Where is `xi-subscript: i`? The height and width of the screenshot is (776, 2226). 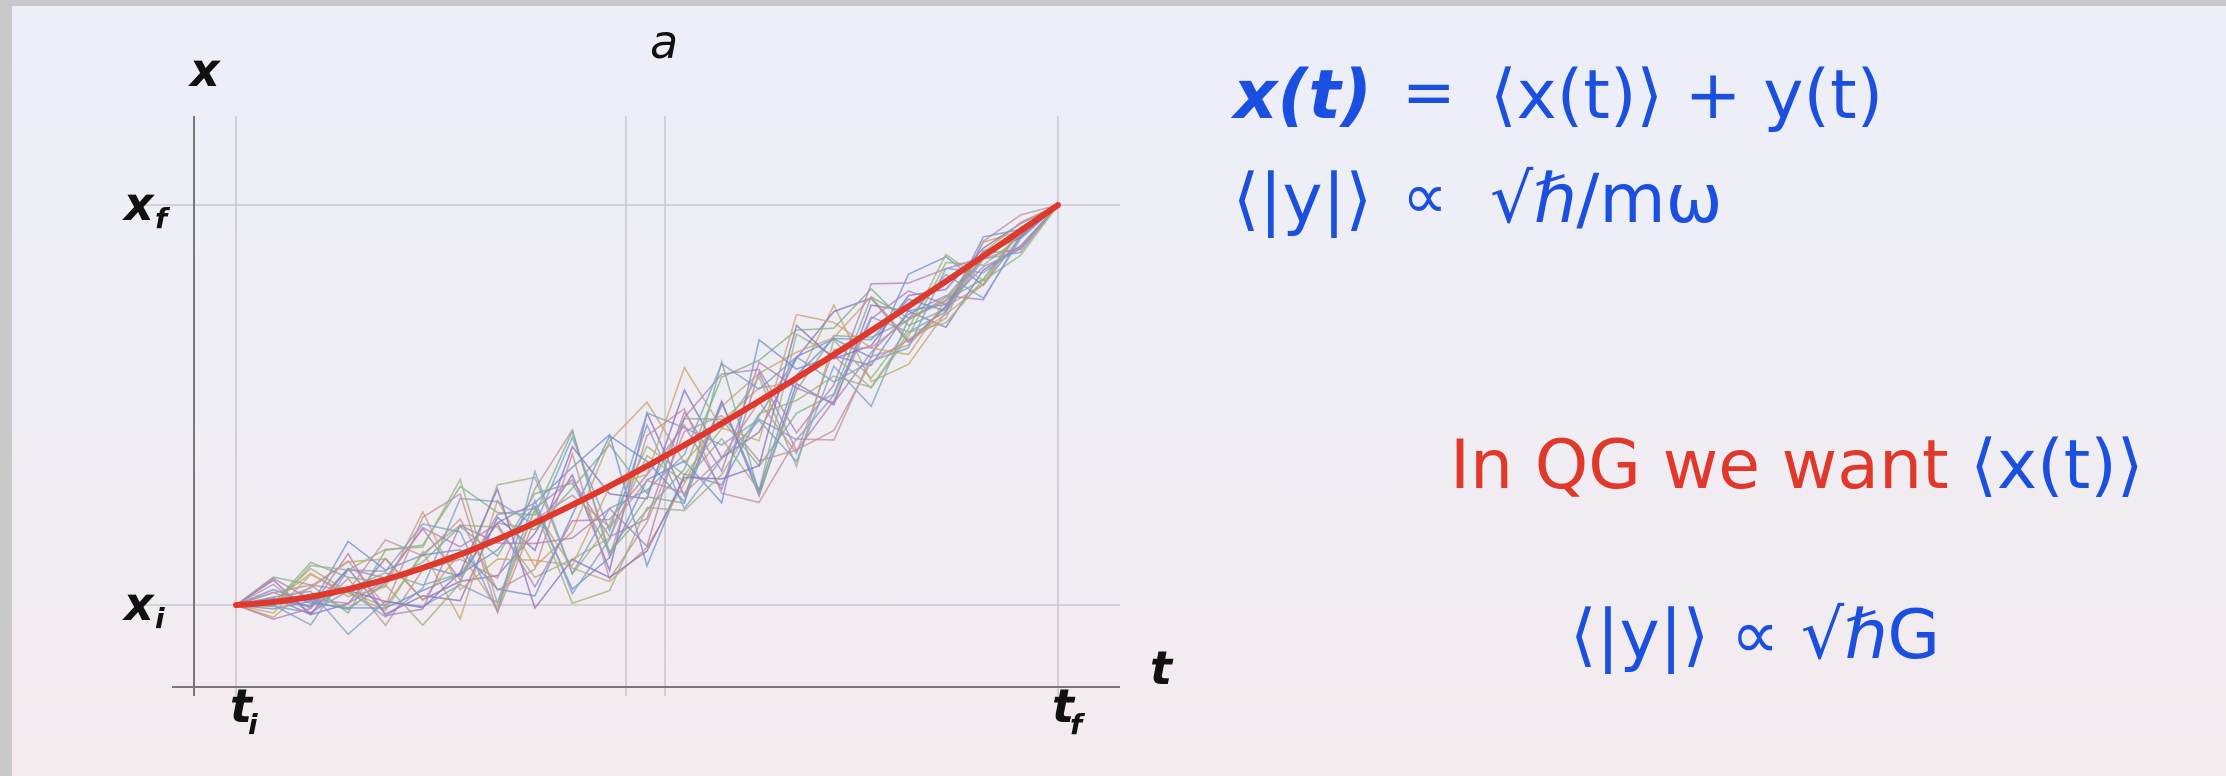 xi-subscript: i is located at coordinates (160, 618).